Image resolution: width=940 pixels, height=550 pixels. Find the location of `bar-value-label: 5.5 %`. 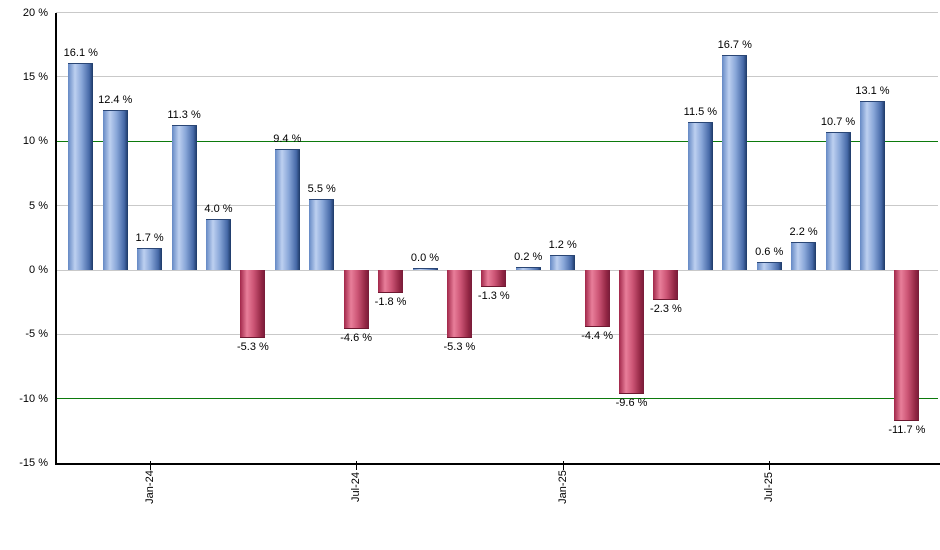

bar-value-label: 5.5 % is located at coordinates (321, 189).